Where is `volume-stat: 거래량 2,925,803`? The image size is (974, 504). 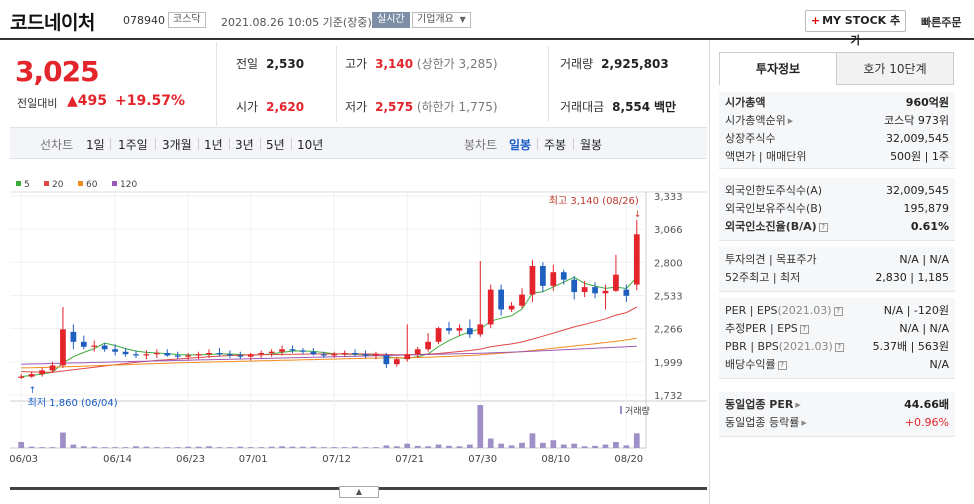
volume-stat: 거래량 2,925,803 is located at coordinates (614, 63).